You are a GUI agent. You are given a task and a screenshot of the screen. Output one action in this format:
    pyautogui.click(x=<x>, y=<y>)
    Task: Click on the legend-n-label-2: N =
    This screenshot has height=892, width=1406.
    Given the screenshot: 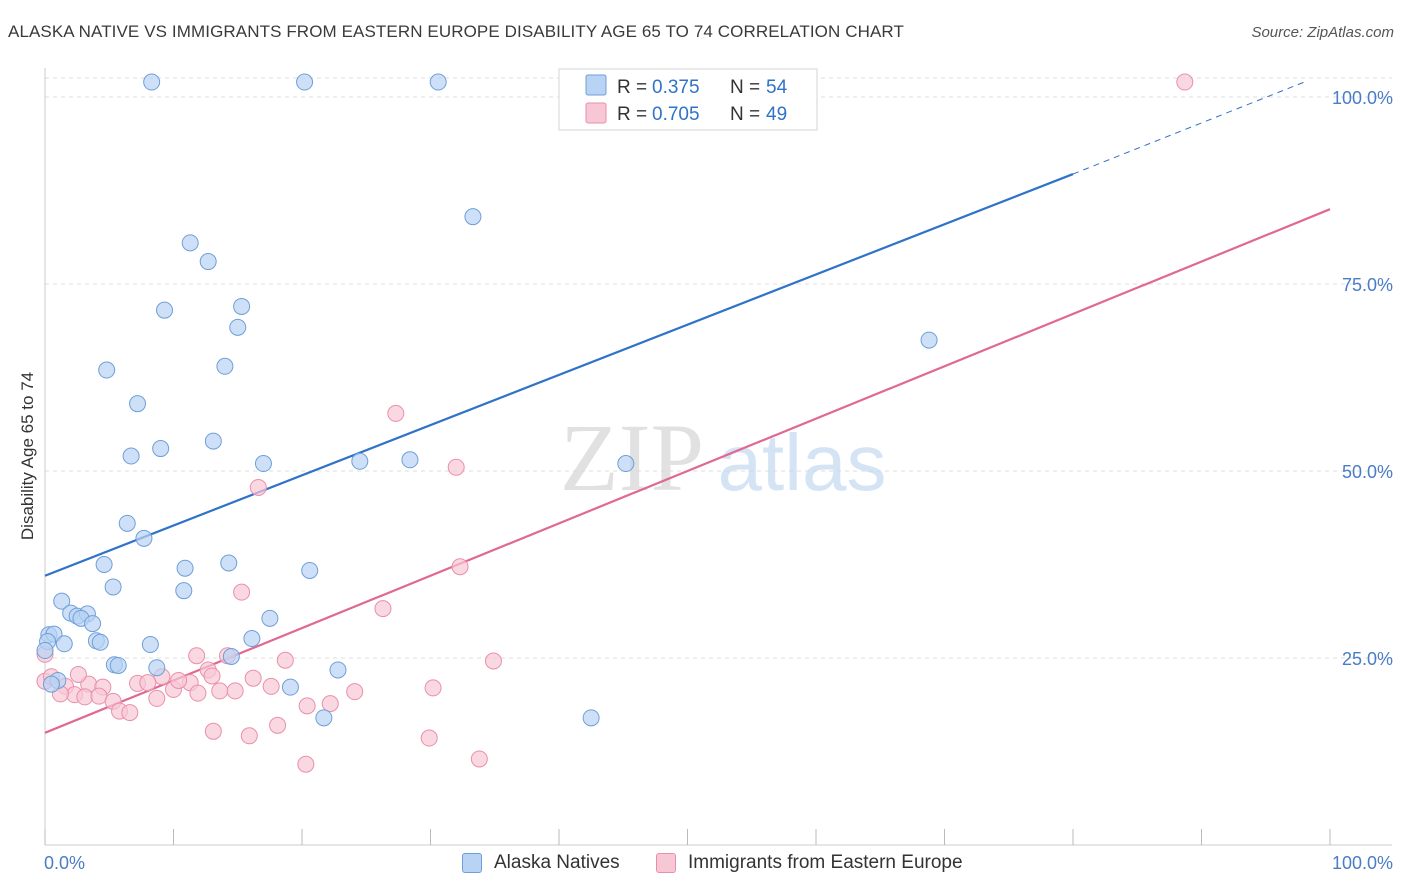 What is the action you would take?
    pyautogui.click(x=745, y=114)
    